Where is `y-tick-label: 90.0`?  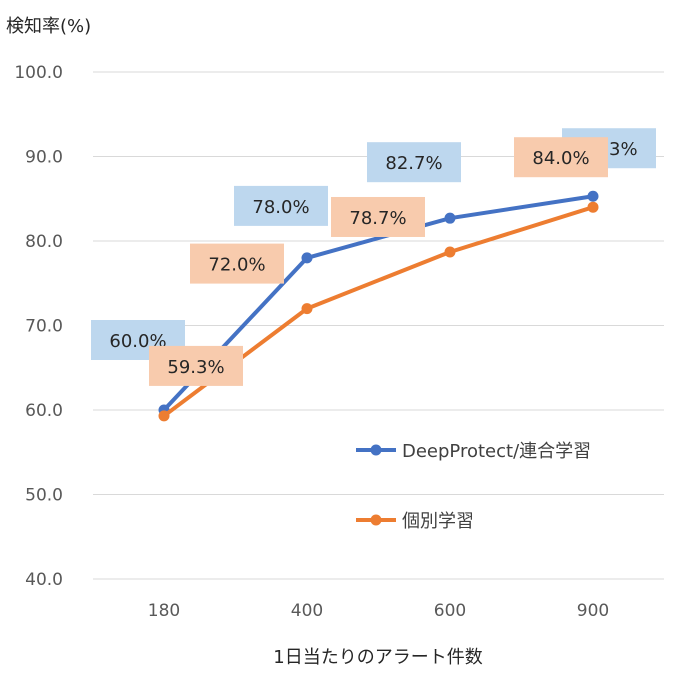
y-tick-label: 90.0 is located at coordinates (44, 158).